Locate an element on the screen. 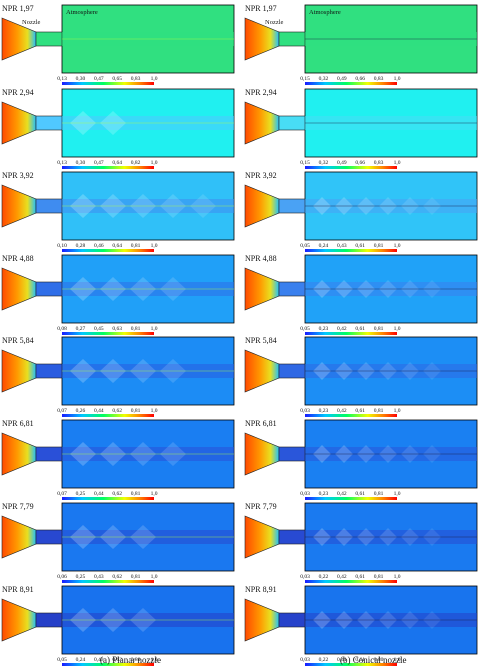  npr-label: NPR 2,94 is located at coordinates (261, 92).